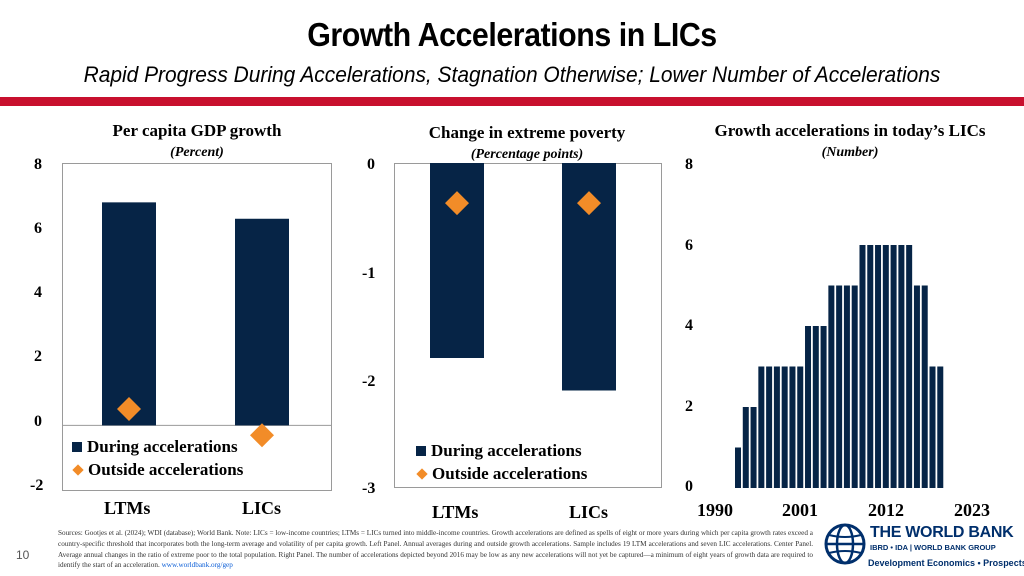 The width and height of the screenshot is (1024, 576). Describe the element at coordinates (885, 366) in the screenshot. I see `bar-year-2009` at that location.